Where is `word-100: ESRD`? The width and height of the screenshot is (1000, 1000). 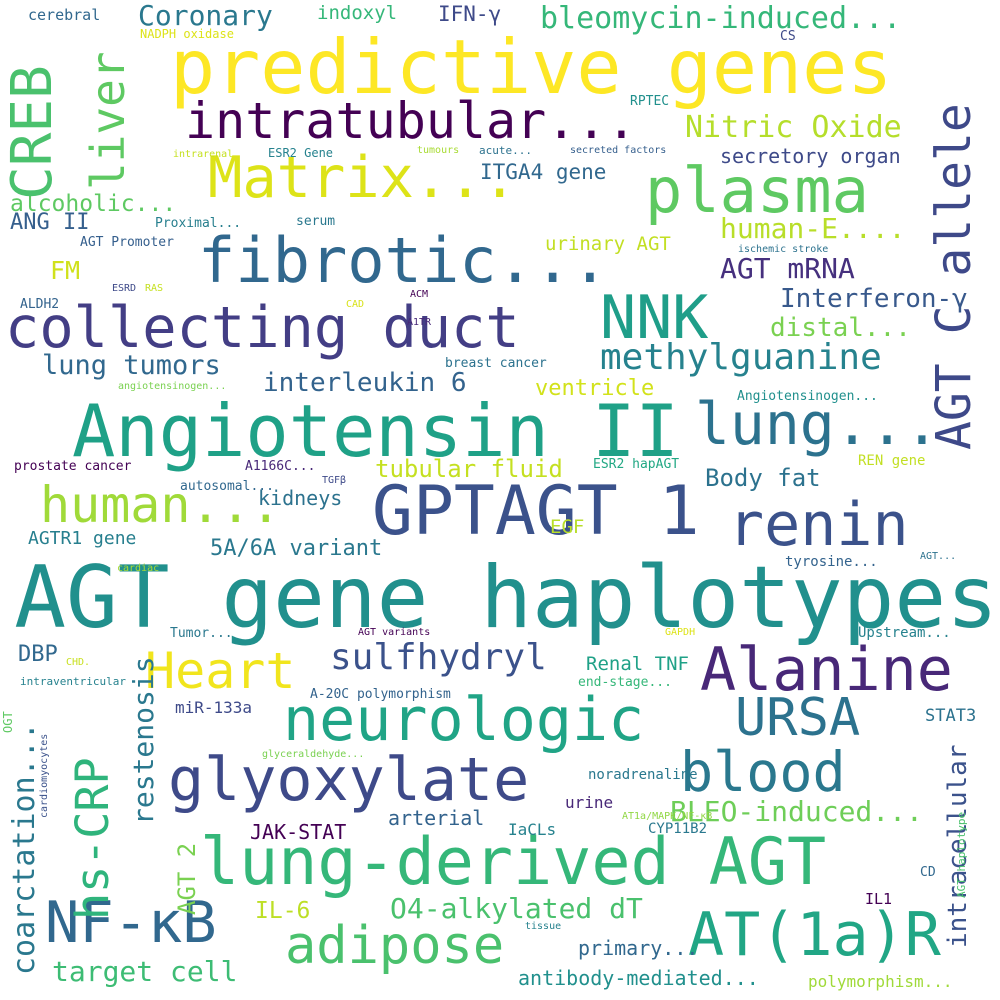
word-100: ESRD is located at coordinates (124, 288).